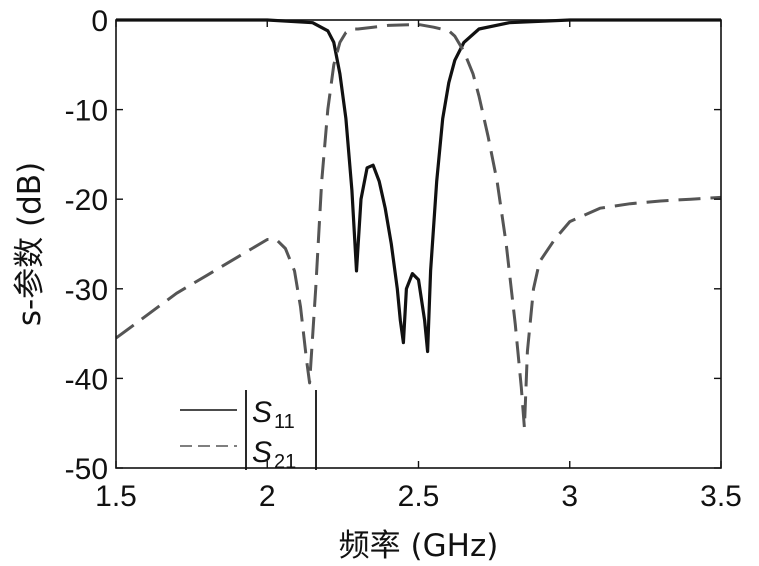  What do you see at coordinates (419, 496) in the screenshot?
I see `x-tick-label: 2.5` at bounding box center [419, 496].